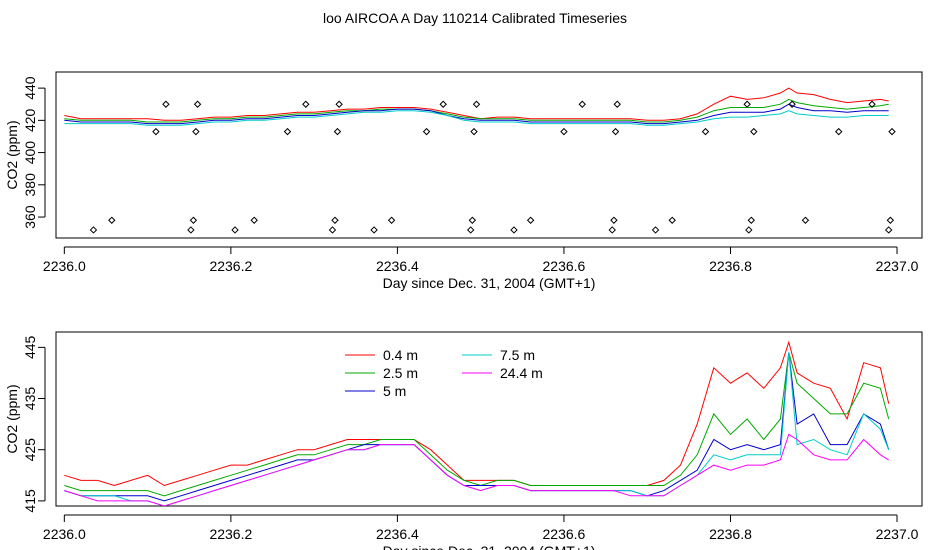  What do you see at coordinates (394, 391) in the screenshot?
I see `legend-label: 5 m` at bounding box center [394, 391].